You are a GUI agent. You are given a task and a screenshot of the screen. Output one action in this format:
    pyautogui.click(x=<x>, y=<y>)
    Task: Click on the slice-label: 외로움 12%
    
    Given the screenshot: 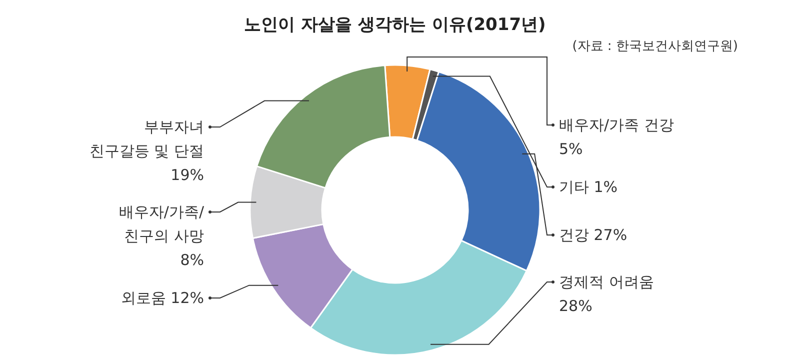 What is the action you would take?
    pyautogui.click(x=162, y=298)
    